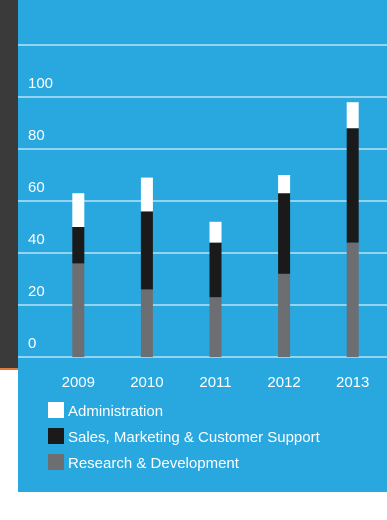 This screenshot has width=387, height=520. Describe the element at coordinates (352, 382) in the screenshot. I see `x-tick-label: 2013` at that location.